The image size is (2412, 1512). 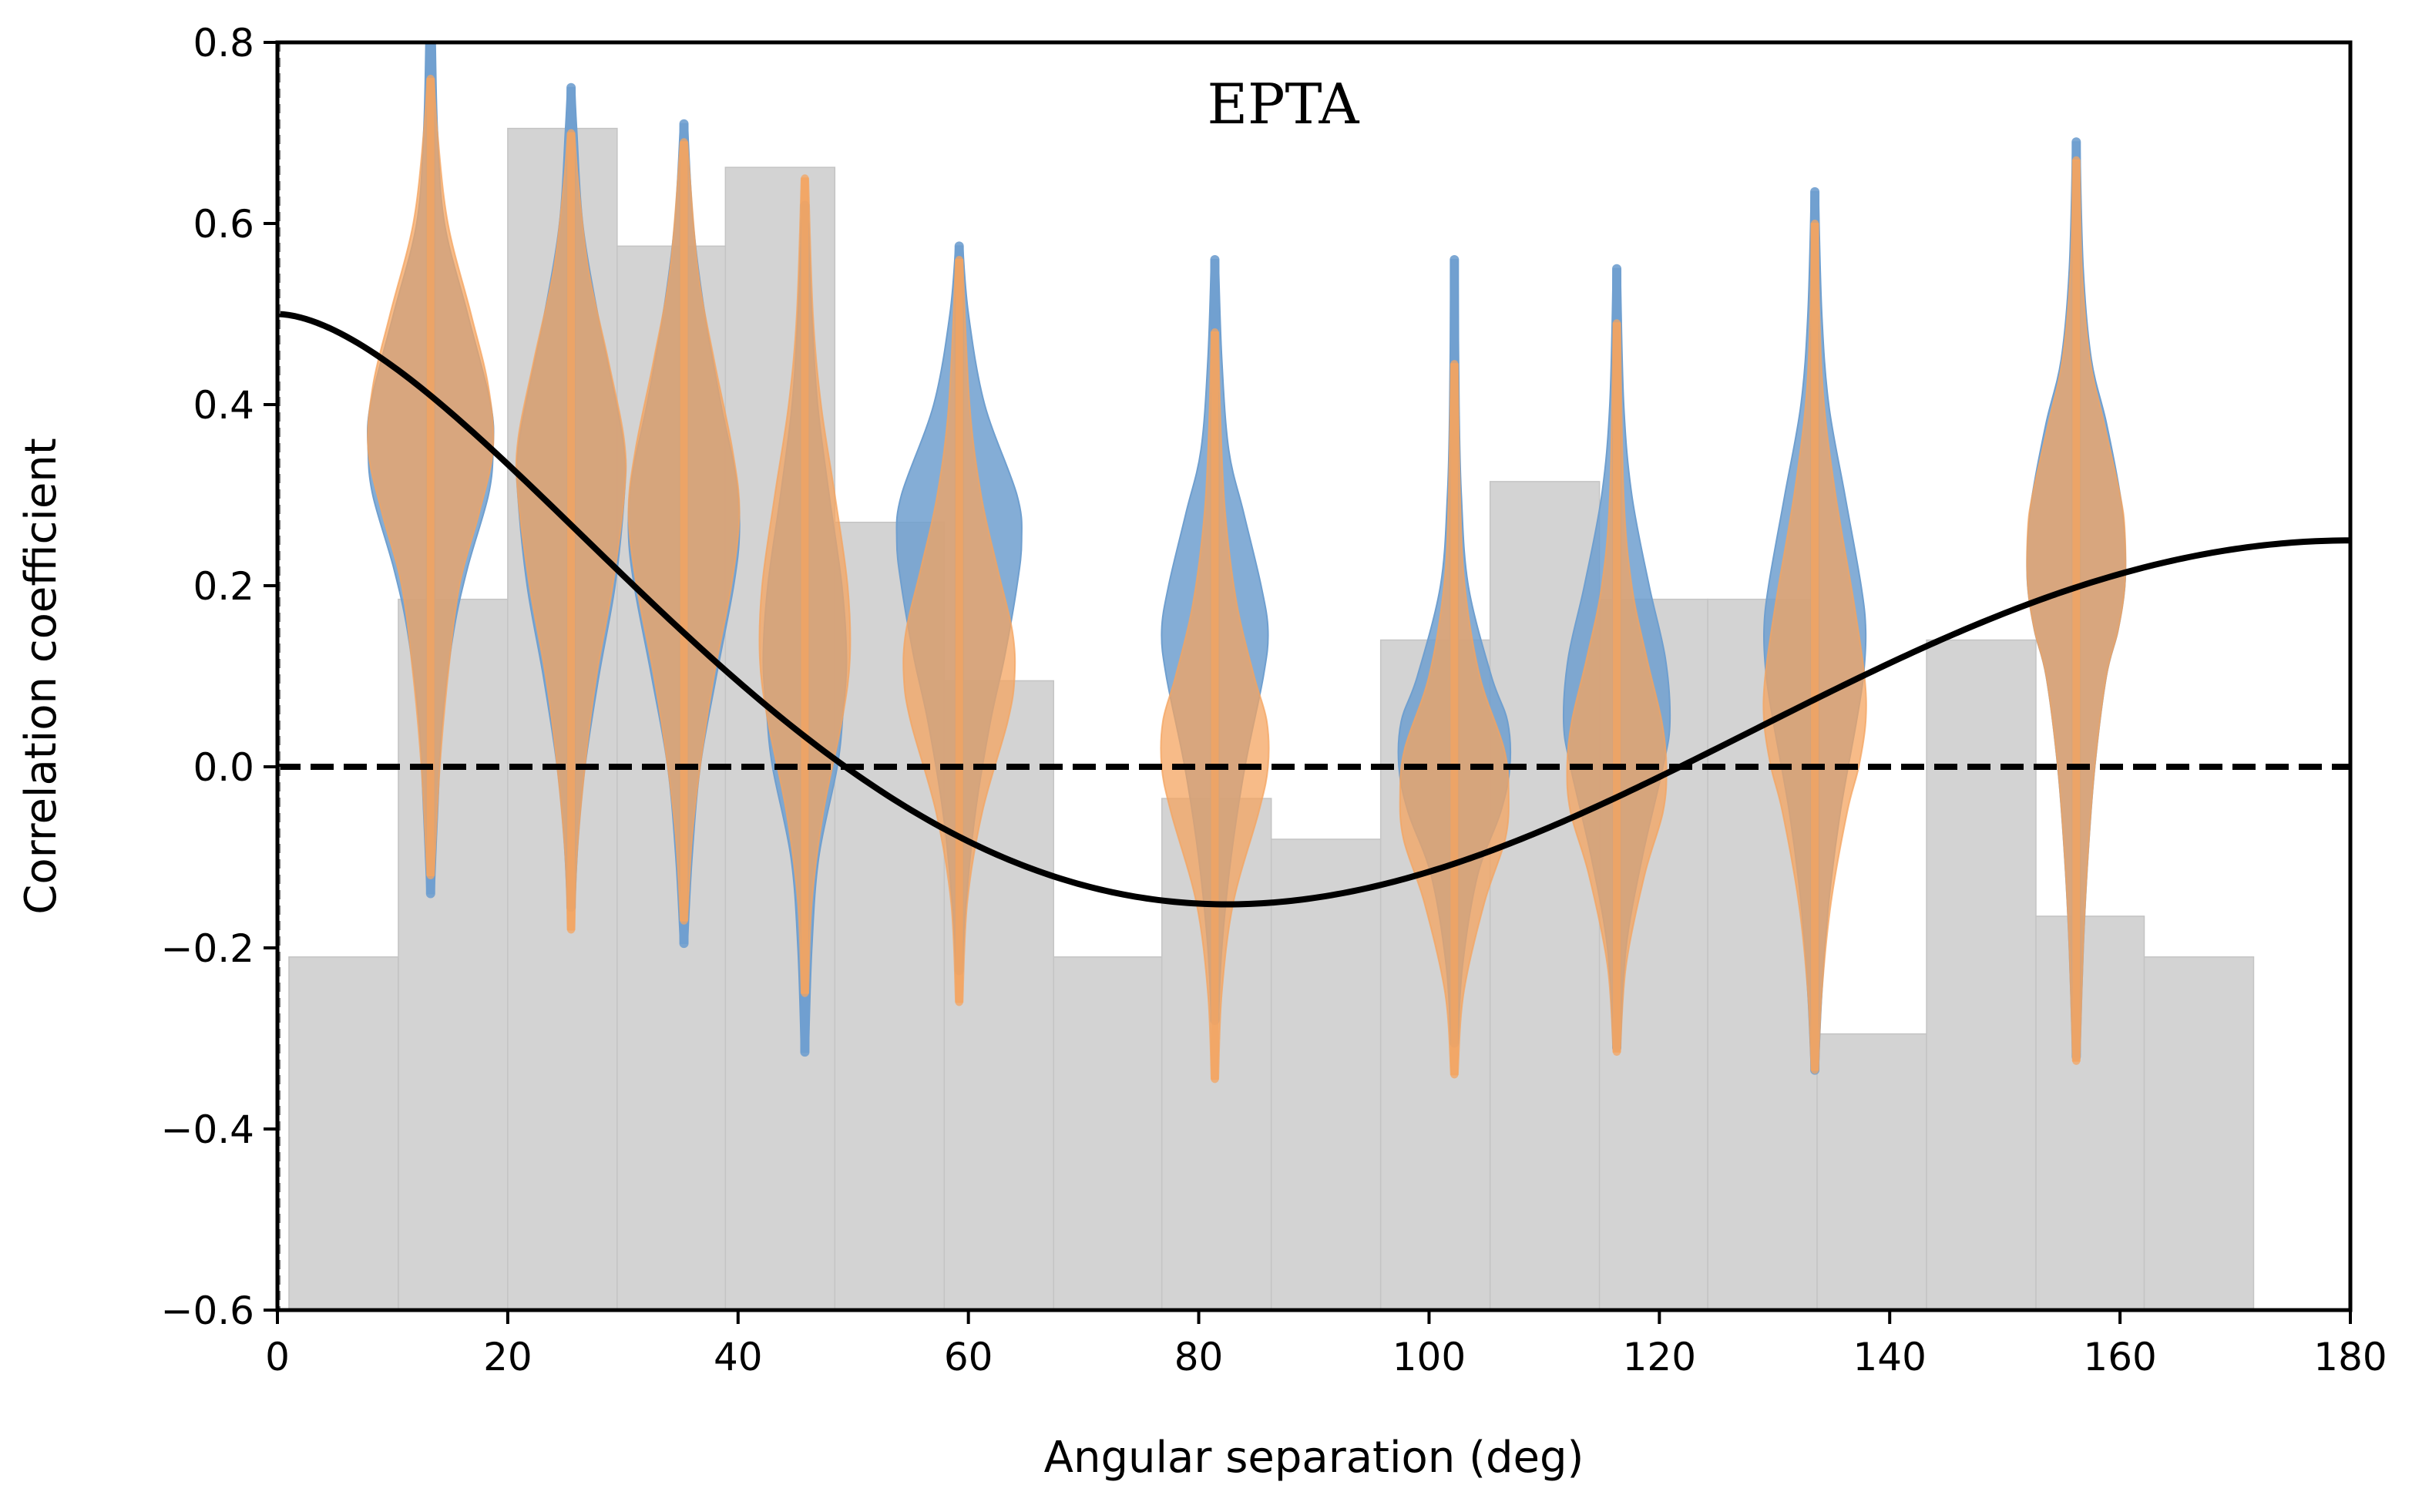 What do you see at coordinates (2119, 1357) in the screenshot?
I see `x-tick-label-8: 160` at bounding box center [2119, 1357].